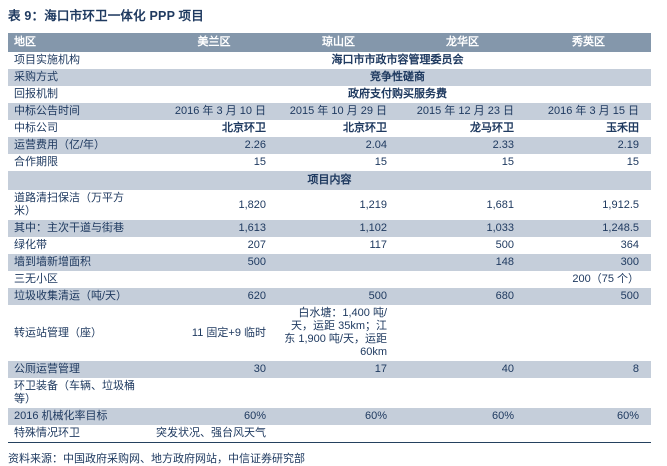 The image size is (667, 466). What do you see at coordinates (629, 262) in the screenshot?
I see `cell-value: 300` at bounding box center [629, 262].